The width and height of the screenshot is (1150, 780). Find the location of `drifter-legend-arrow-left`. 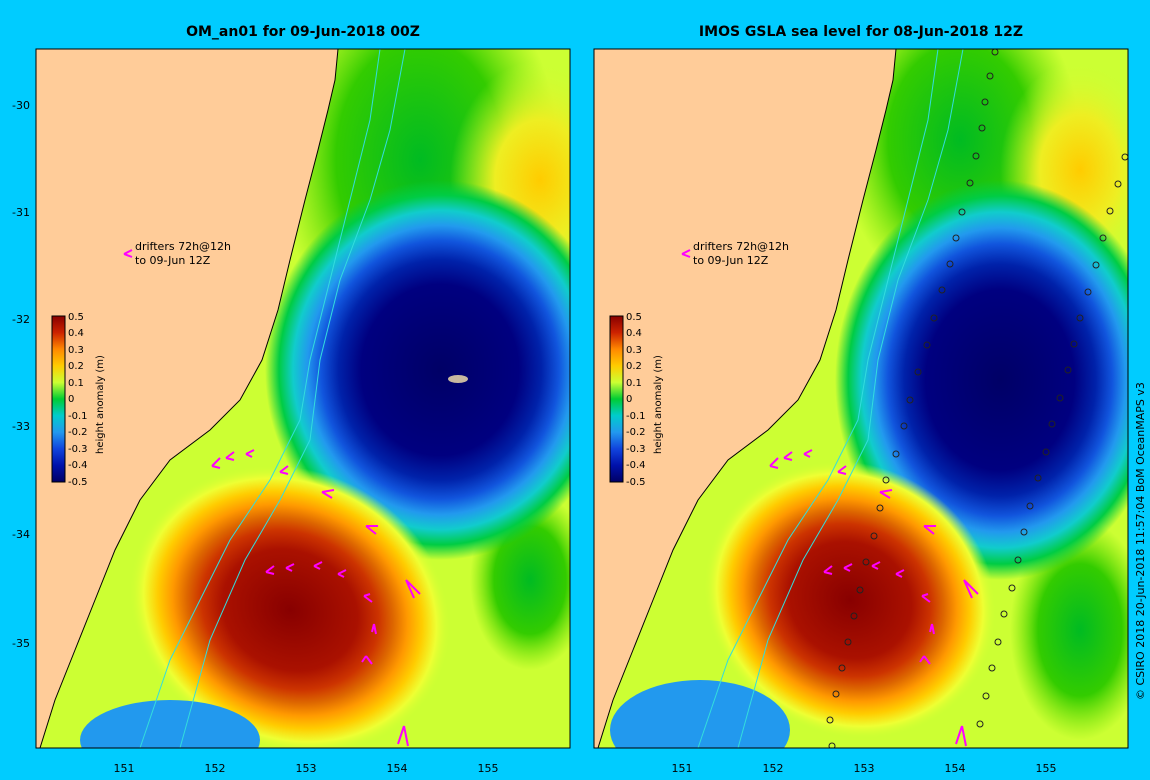

drifter-legend-arrow-left is located at coordinates (128, 253).